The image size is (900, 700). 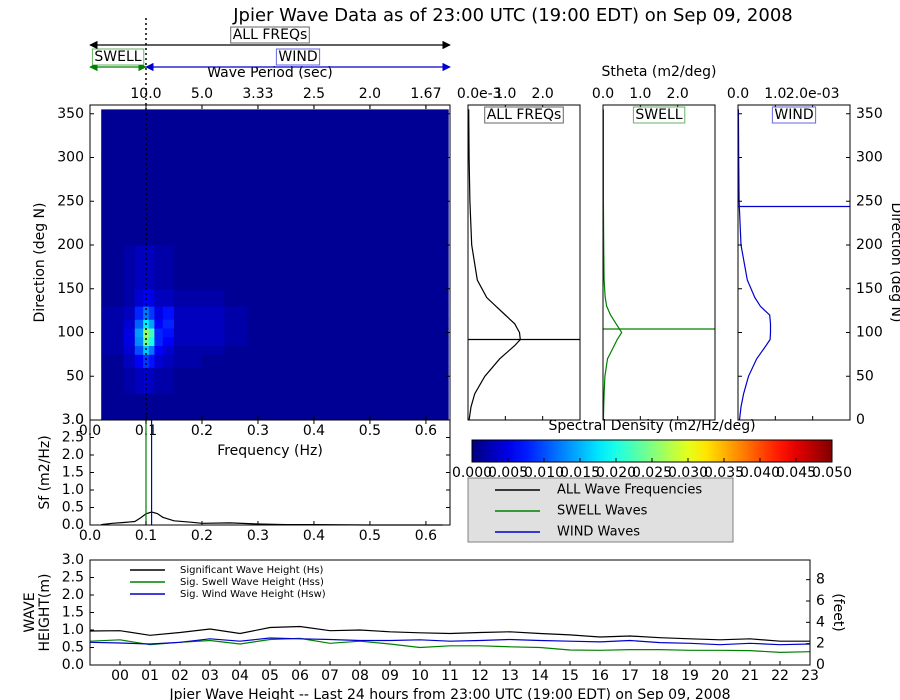 What do you see at coordinates (73, 578) in the screenshot?
I see `y-tick-label: 2.5` at bounding box center [73, 578].